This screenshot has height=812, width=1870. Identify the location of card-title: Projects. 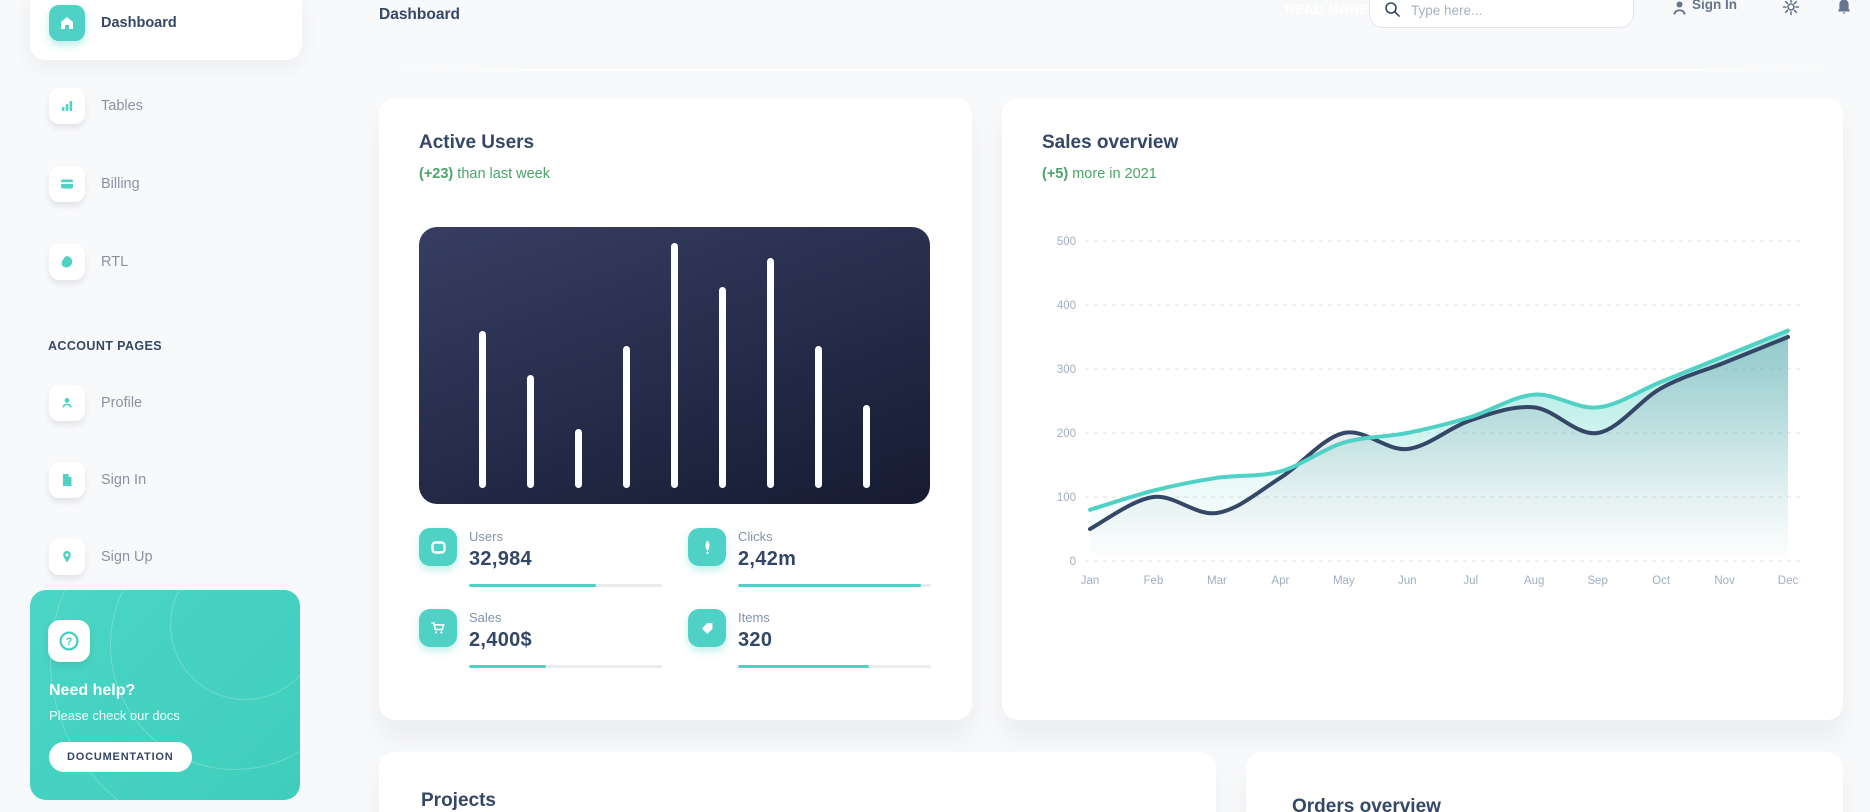
(458, 800).